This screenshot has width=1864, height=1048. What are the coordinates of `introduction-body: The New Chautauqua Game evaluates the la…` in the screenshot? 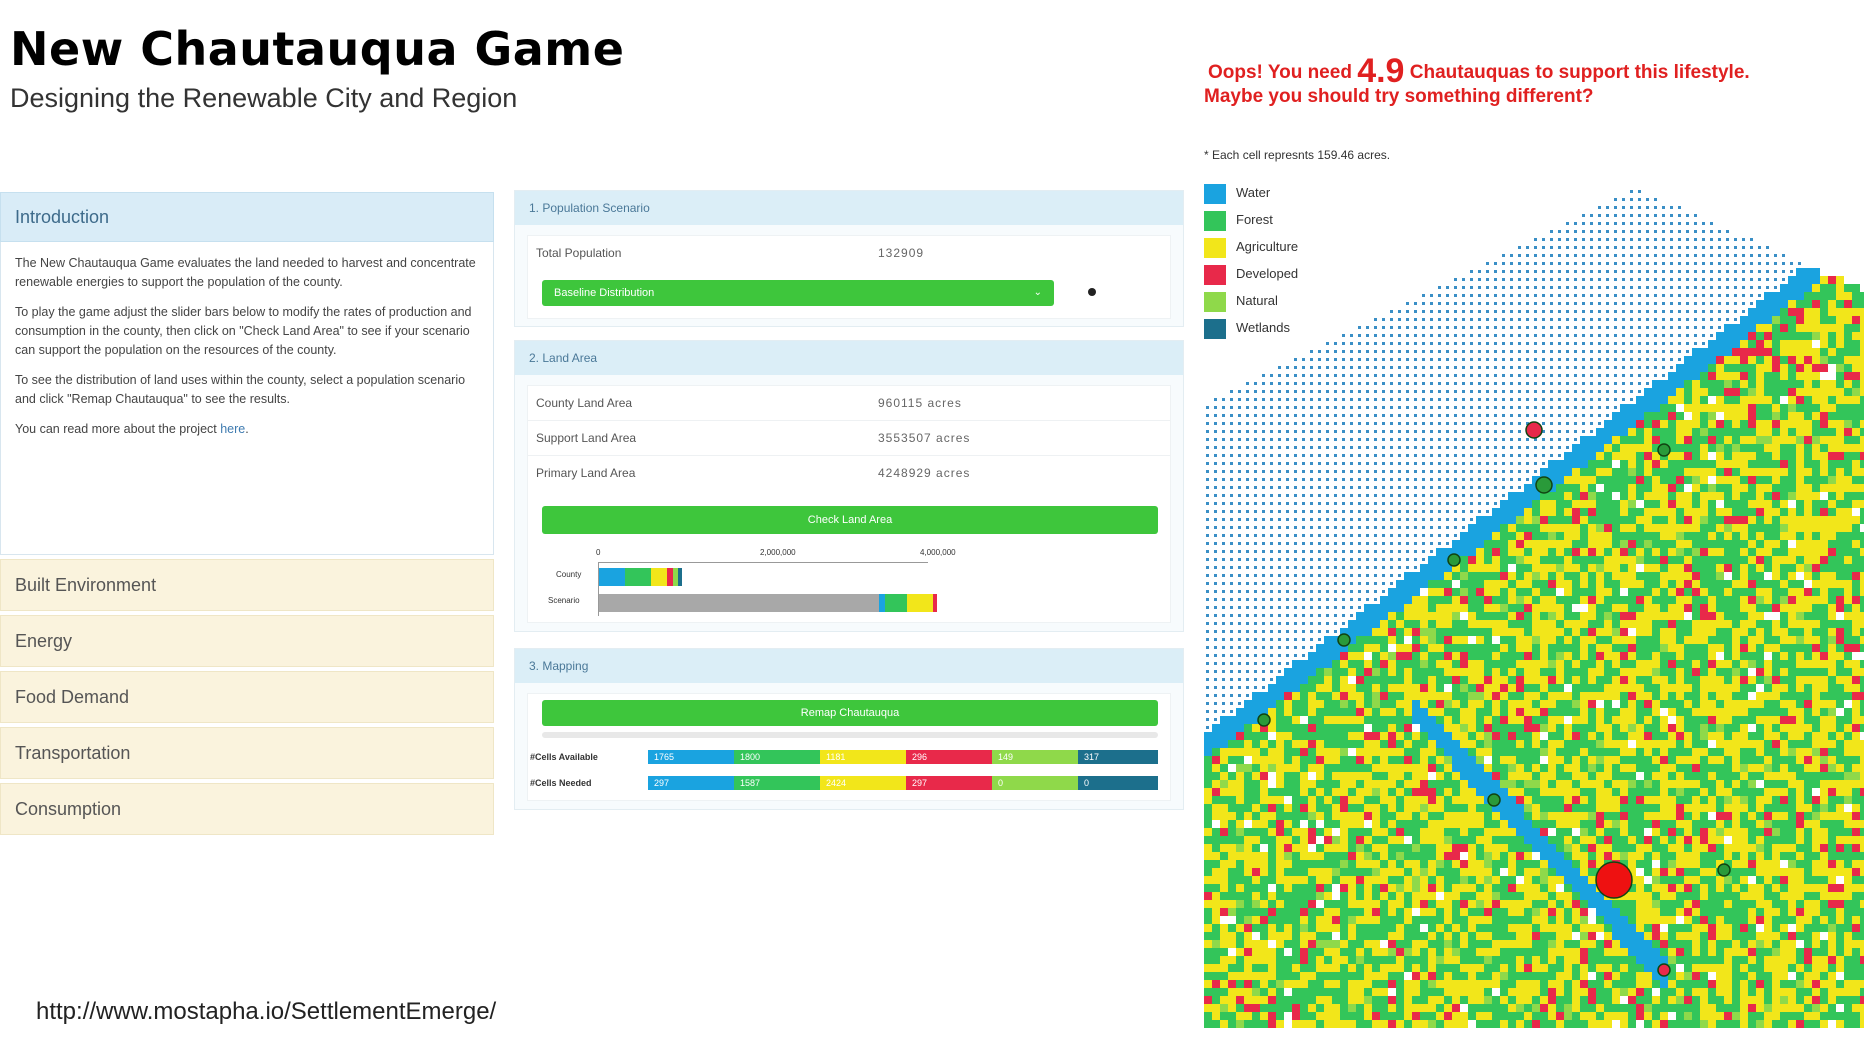 It's located at (247, 398).